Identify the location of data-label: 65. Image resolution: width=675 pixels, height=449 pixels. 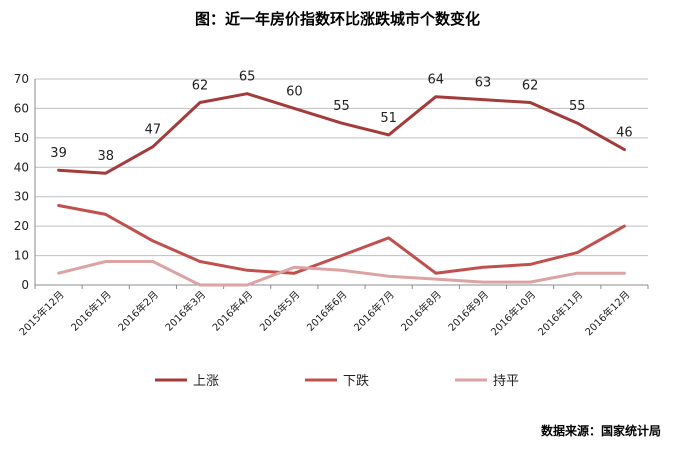
(247, 77).